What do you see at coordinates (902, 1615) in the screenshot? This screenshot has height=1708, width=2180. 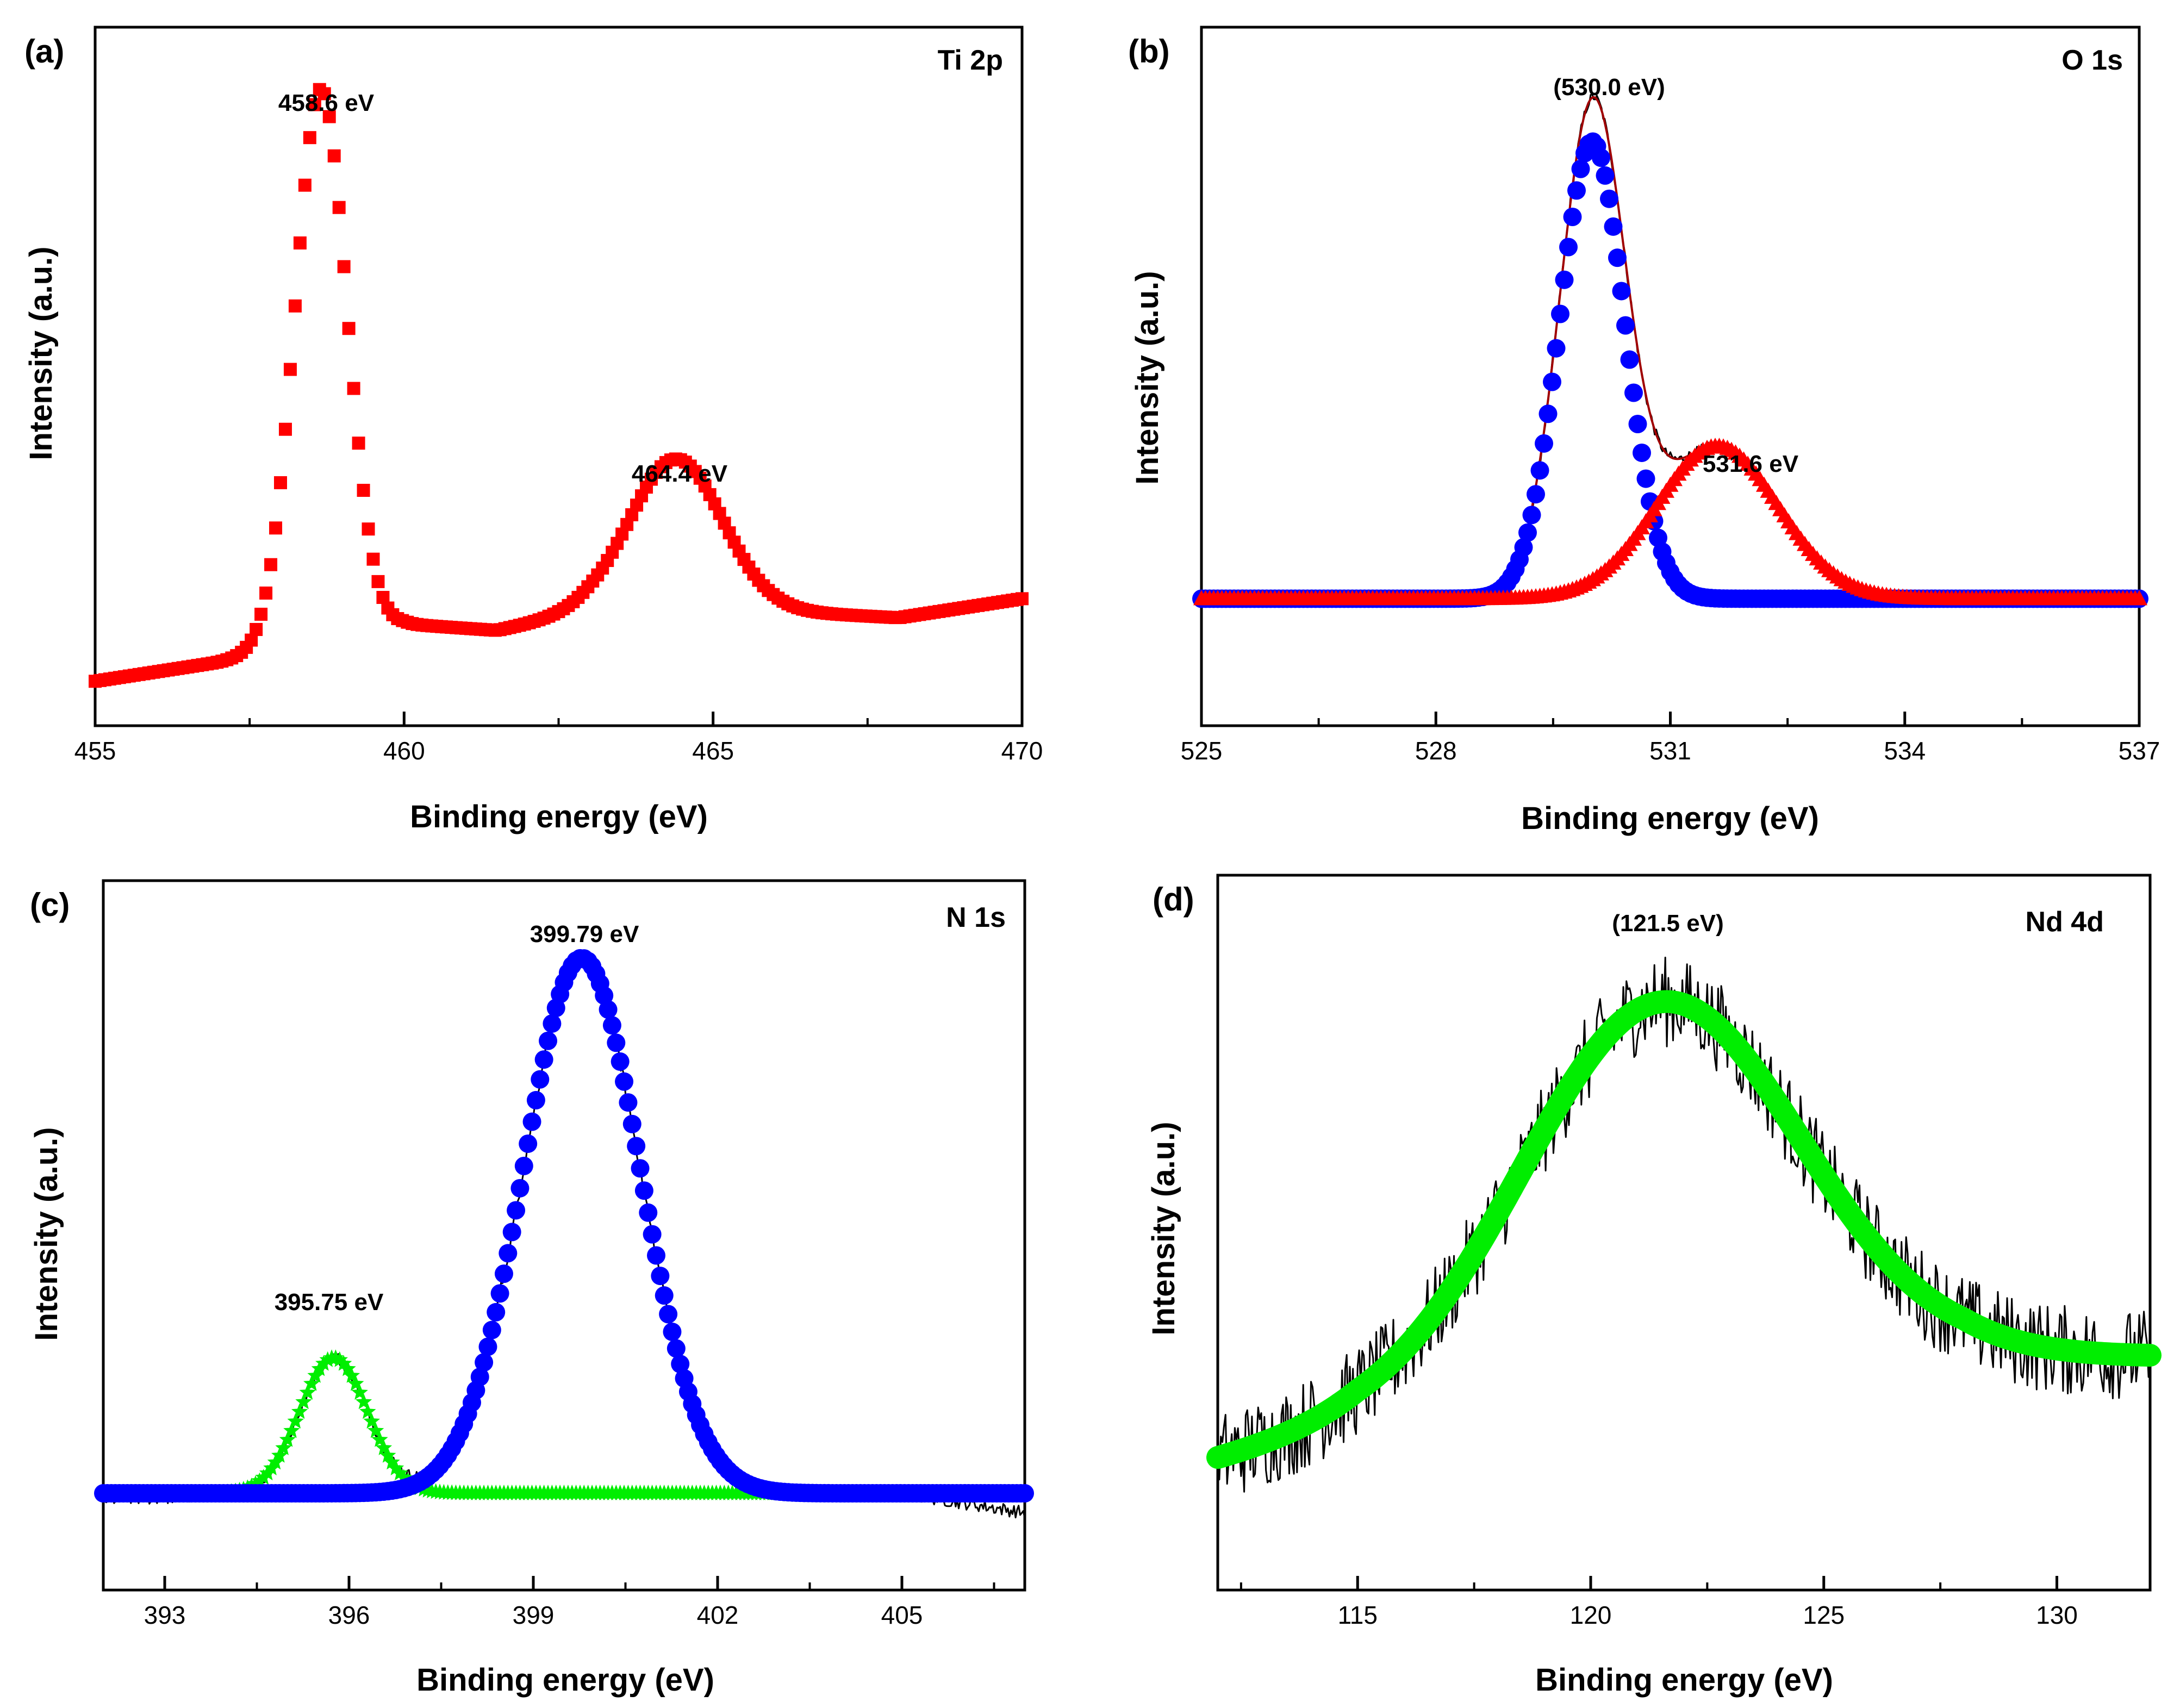 I see `x-tick-label: 405` at bounding box center [902, 1615].